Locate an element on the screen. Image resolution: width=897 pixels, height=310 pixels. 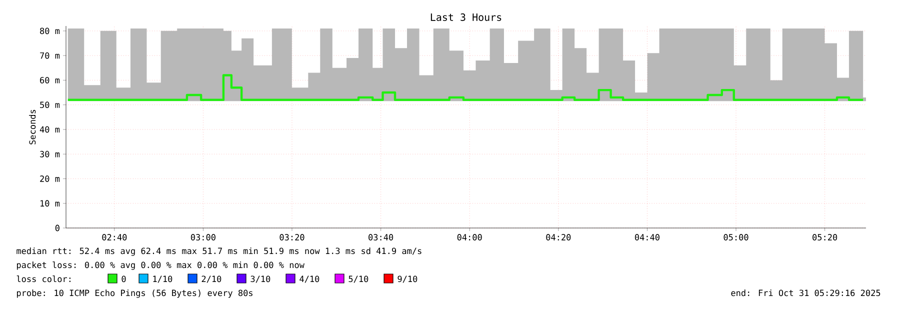
y-tick-label: 30 m is located at coordinates (50, 154).